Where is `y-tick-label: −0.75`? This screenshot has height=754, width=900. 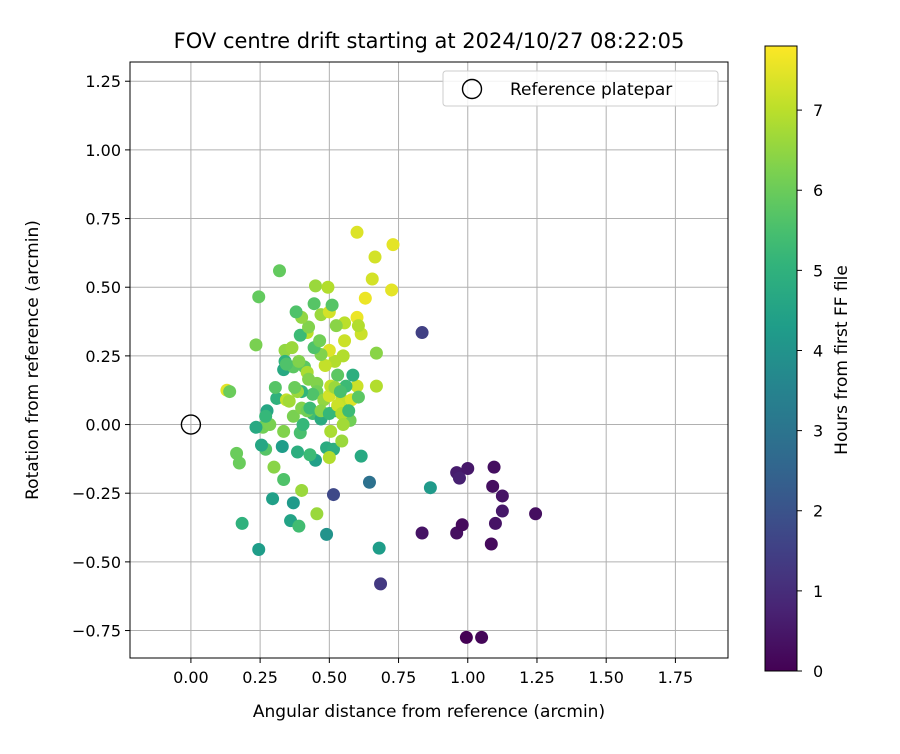 y-tick-label: −0.75 is located at coordinates (96, 631).